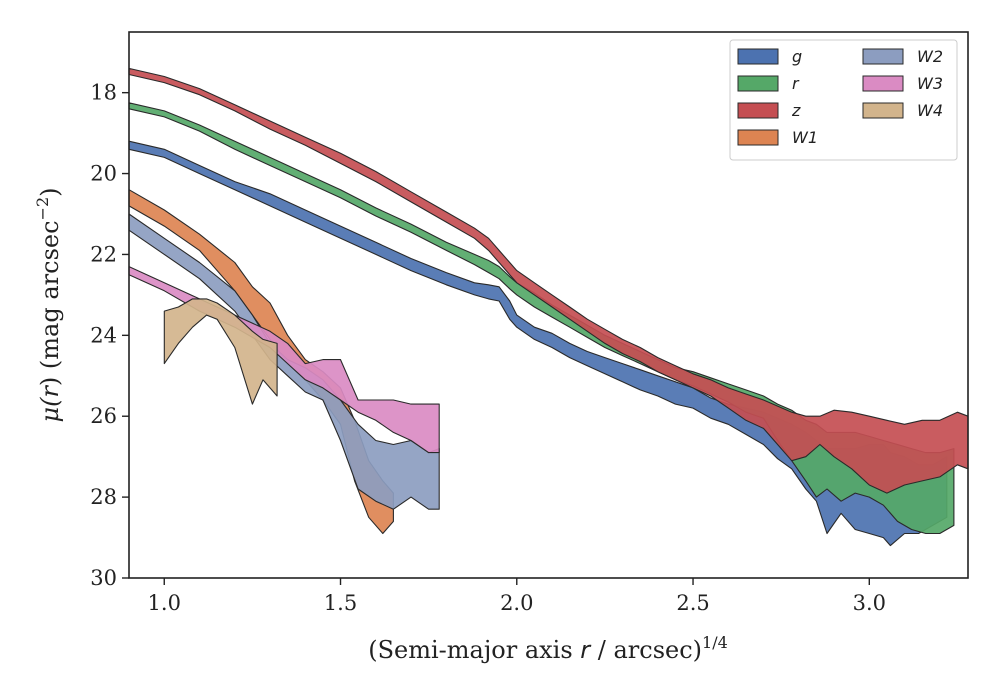  What do you see at coordinates (883, 110) in the screenshot?
I see `legend-swatch-w4` at bounding box center [883, 110].